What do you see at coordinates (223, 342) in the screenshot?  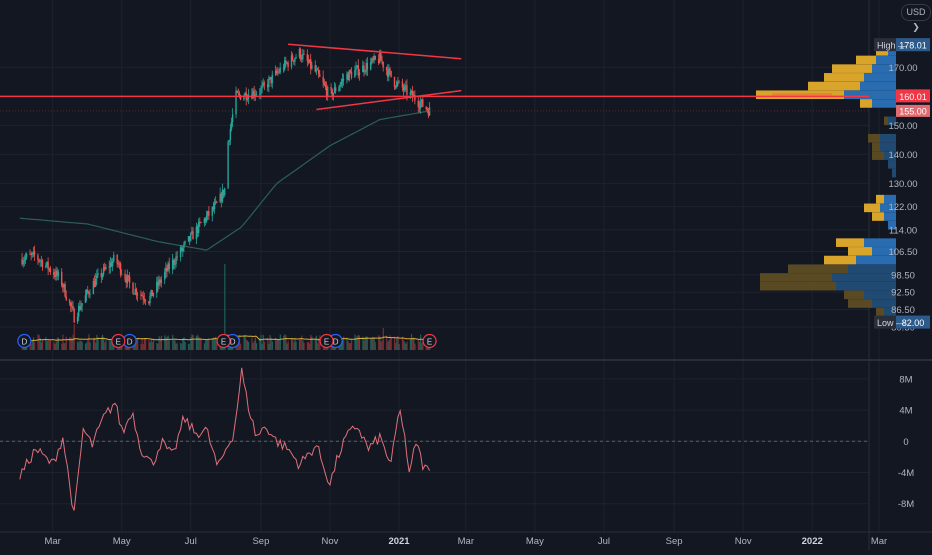 I see `earnings-marker-label: E` at bounding box center [223, 342].